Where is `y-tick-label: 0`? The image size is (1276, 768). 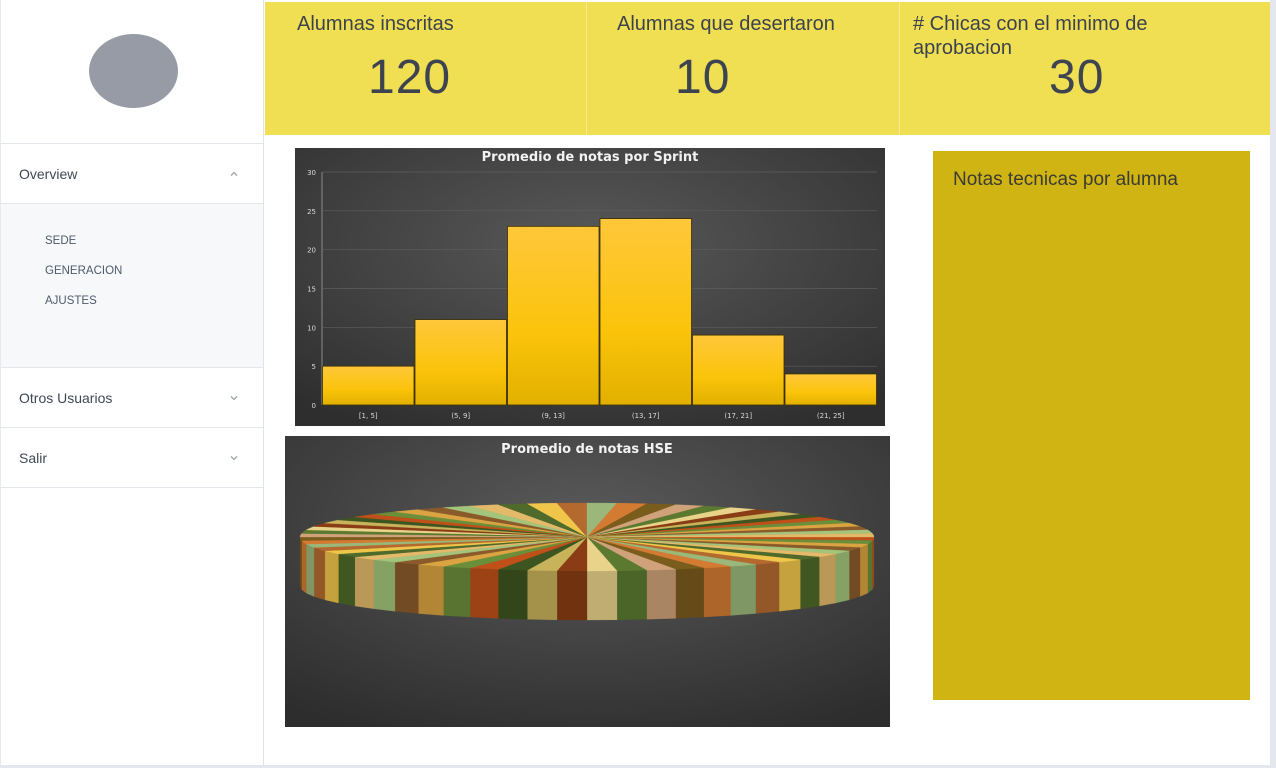
y-tick-label: 0 is located at coordinates (314, 406).